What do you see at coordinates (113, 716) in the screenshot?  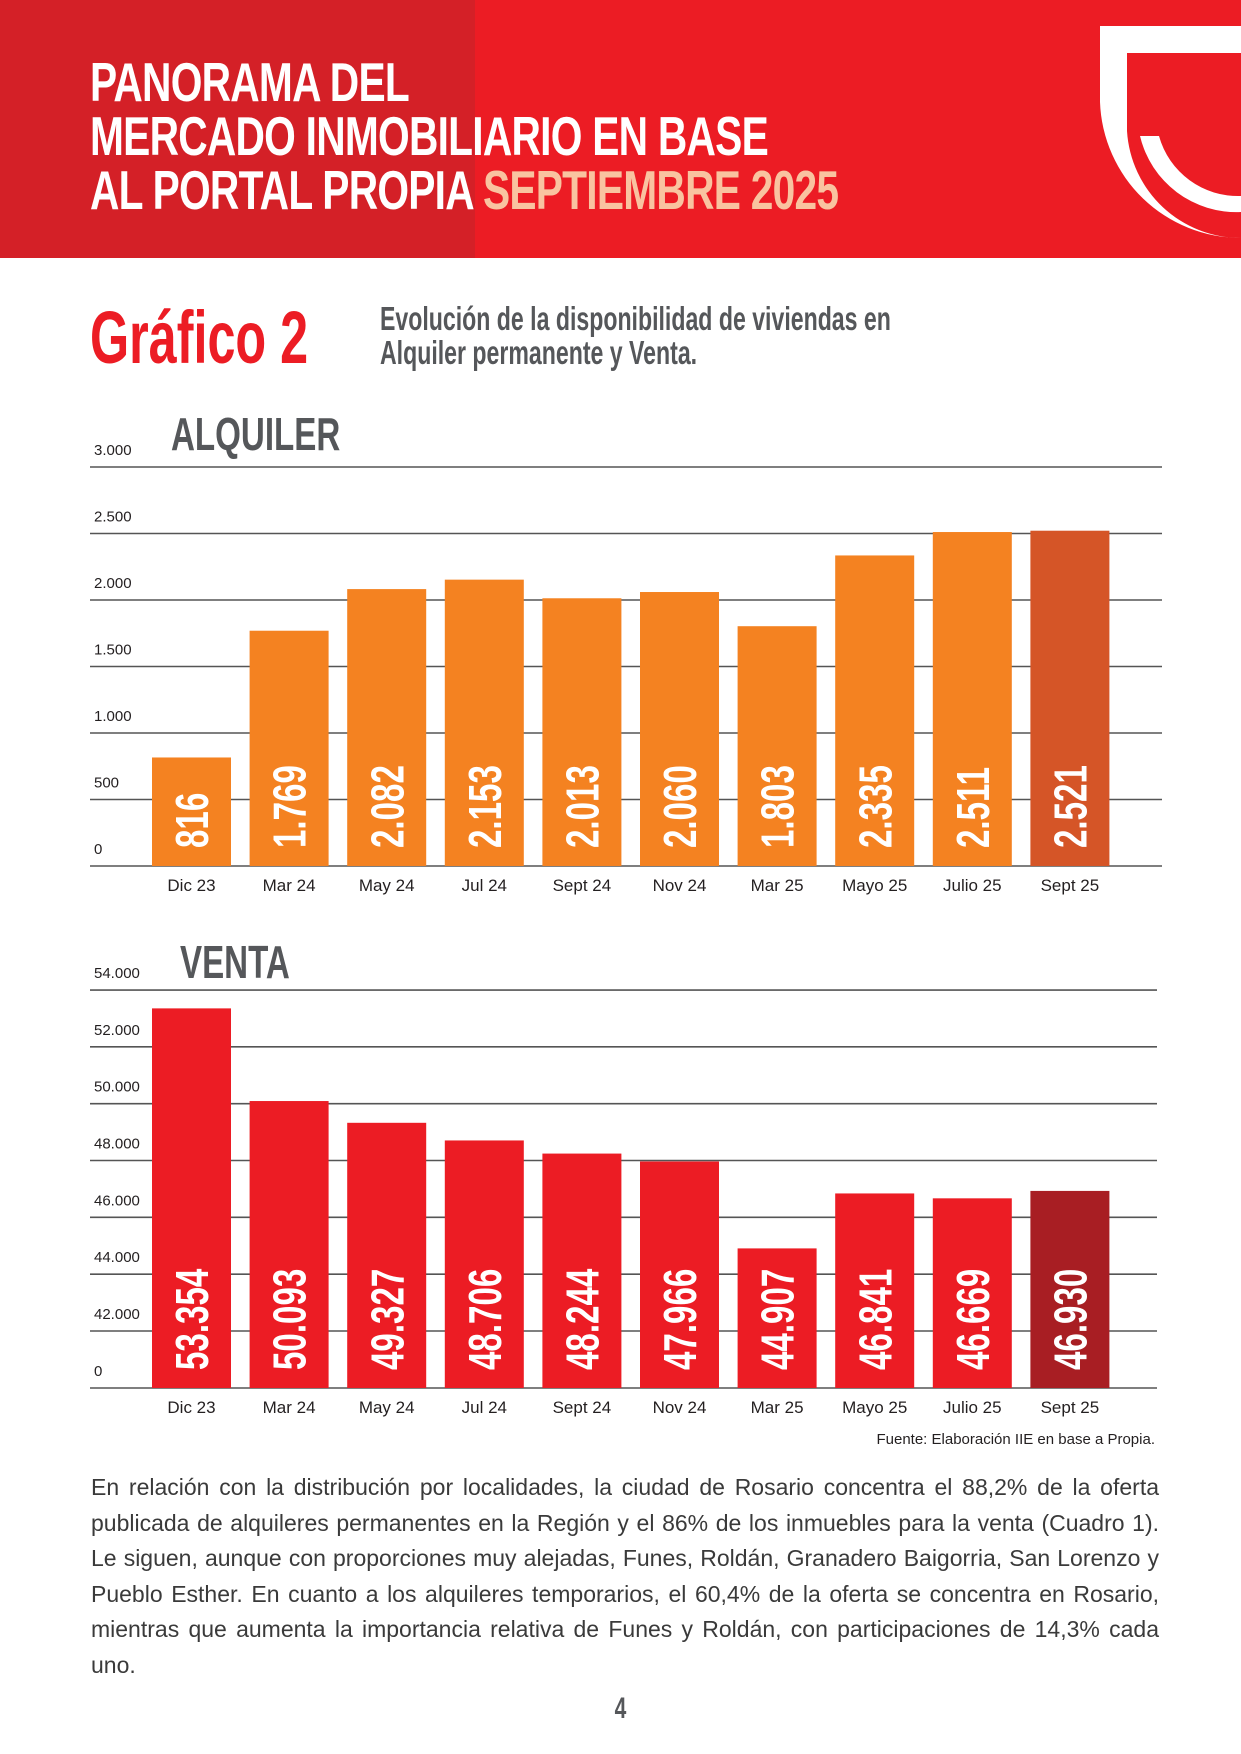 I see `y-tick-label: 1.000` at bounding box center [113, 716].